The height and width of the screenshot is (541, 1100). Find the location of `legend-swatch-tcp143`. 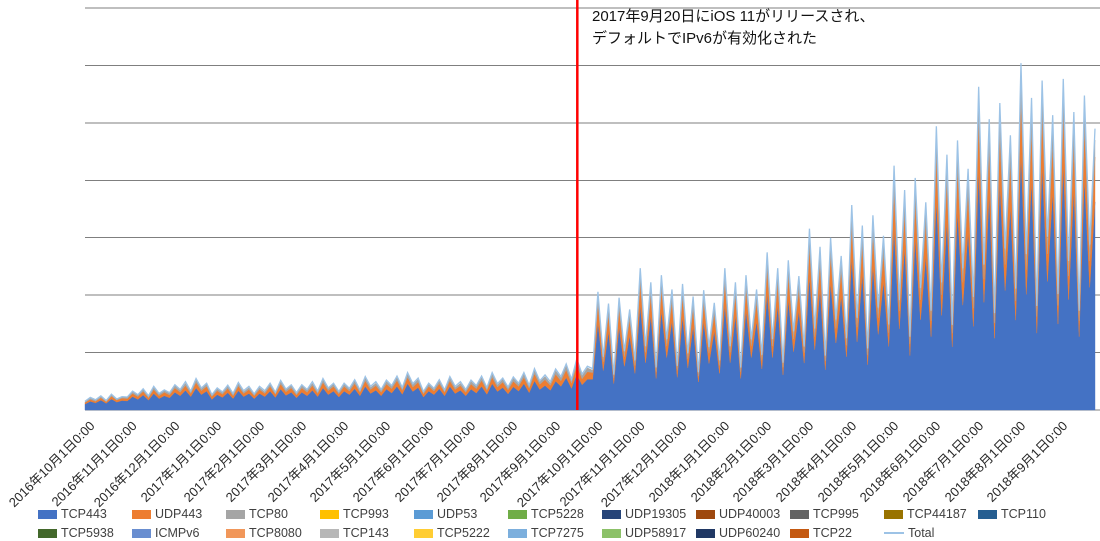

legend-swatch-tcp143 is located at coordinates (329, 533).